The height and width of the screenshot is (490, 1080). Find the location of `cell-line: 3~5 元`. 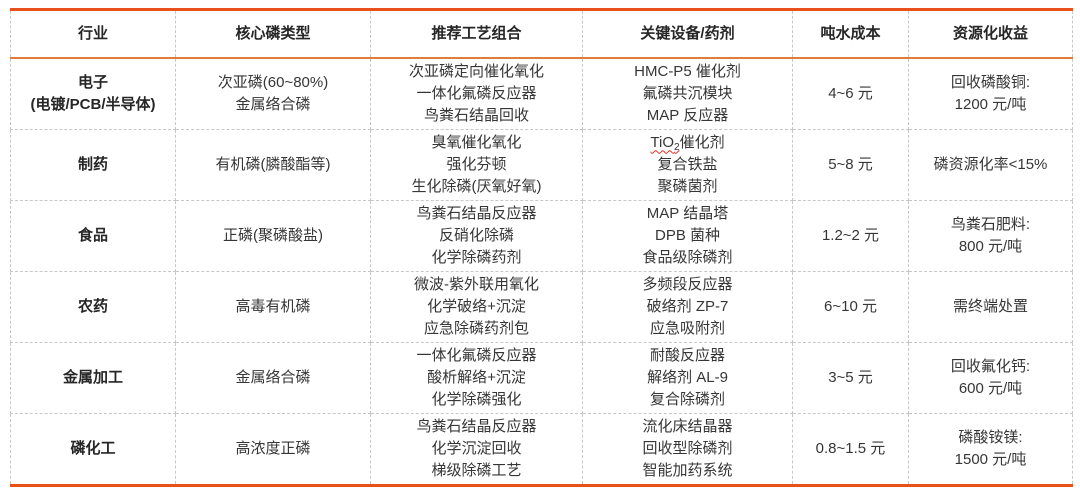

cell-line: 3~5 元 is located at coordinates (850, 377).